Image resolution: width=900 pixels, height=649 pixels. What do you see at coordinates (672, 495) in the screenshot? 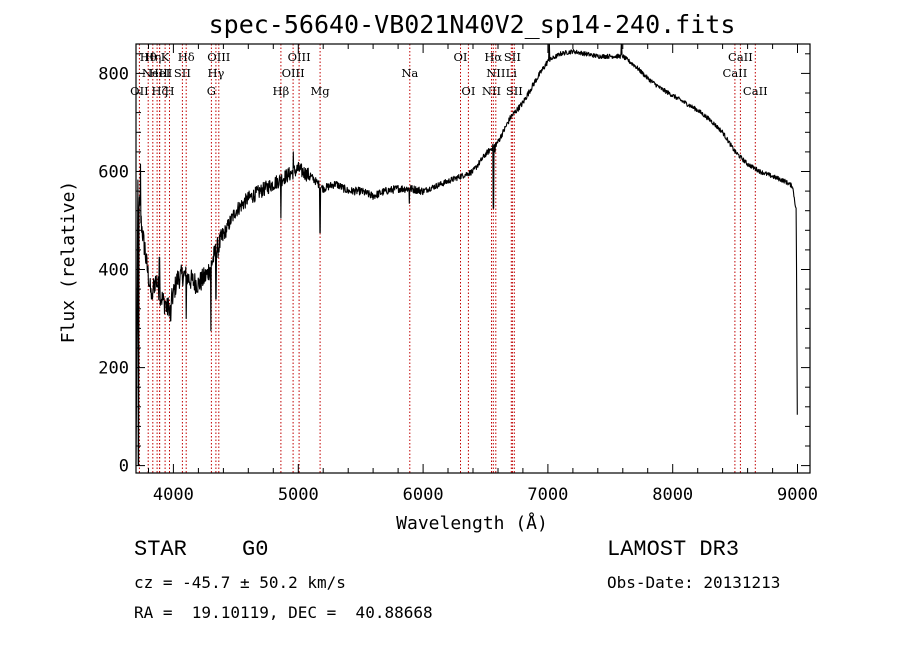
I see `x-tick-label: 8000` at bounding box center [672, 495].